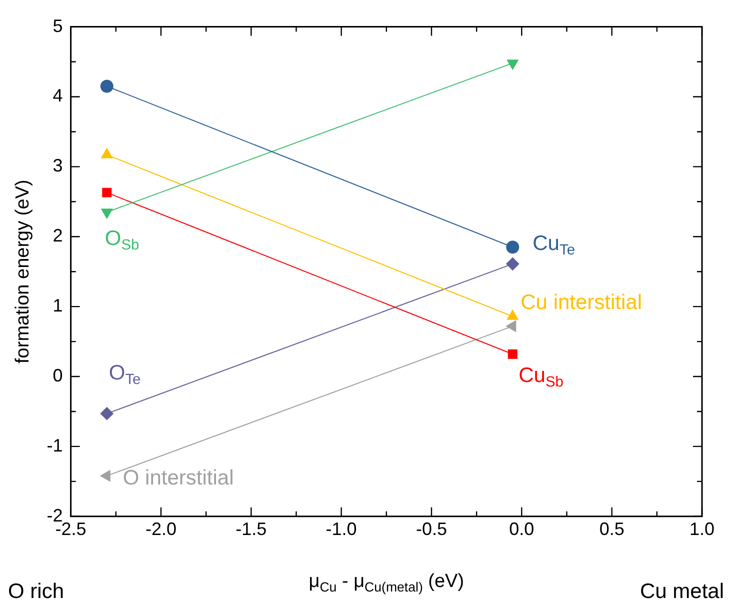 The width and height of the screenshot is (732, 615). I want to click on x-tick-label: 0.0, so click(521, 529).